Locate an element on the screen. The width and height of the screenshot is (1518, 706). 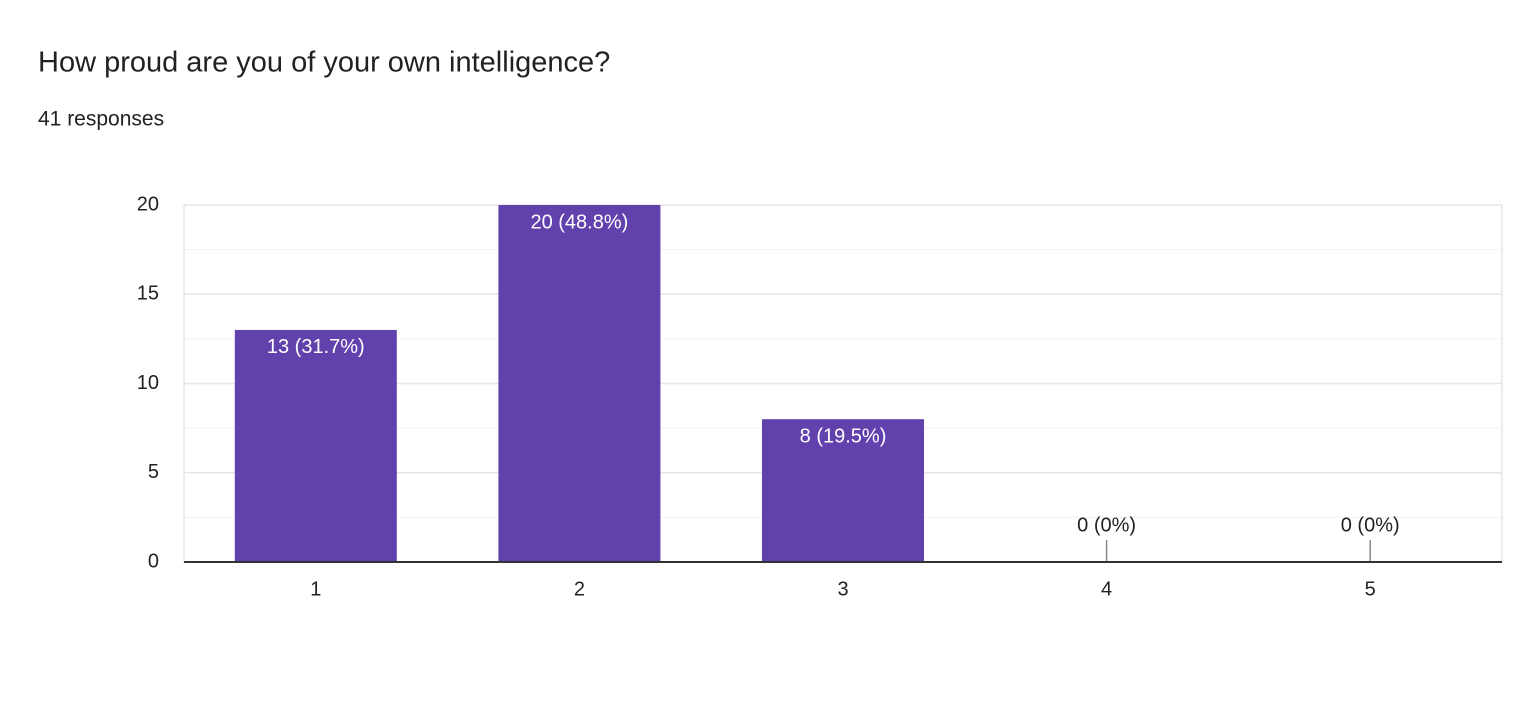
value-label: 20 (48.8%) is located at coordinates (579, 222).